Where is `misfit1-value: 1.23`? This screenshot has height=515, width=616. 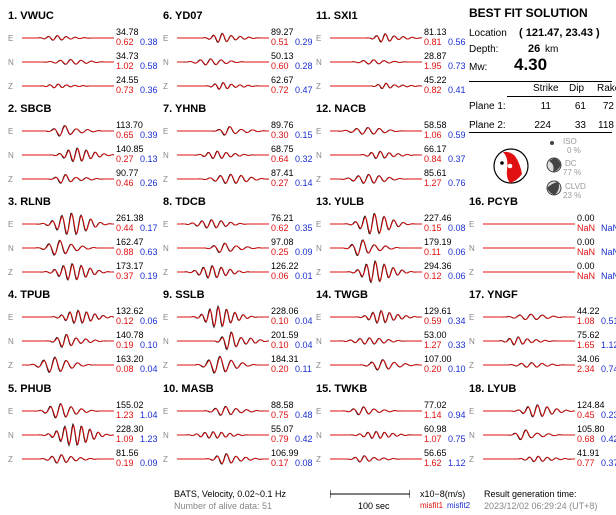
misfit1-value: 1.23 is located at coordinates (125, 415).